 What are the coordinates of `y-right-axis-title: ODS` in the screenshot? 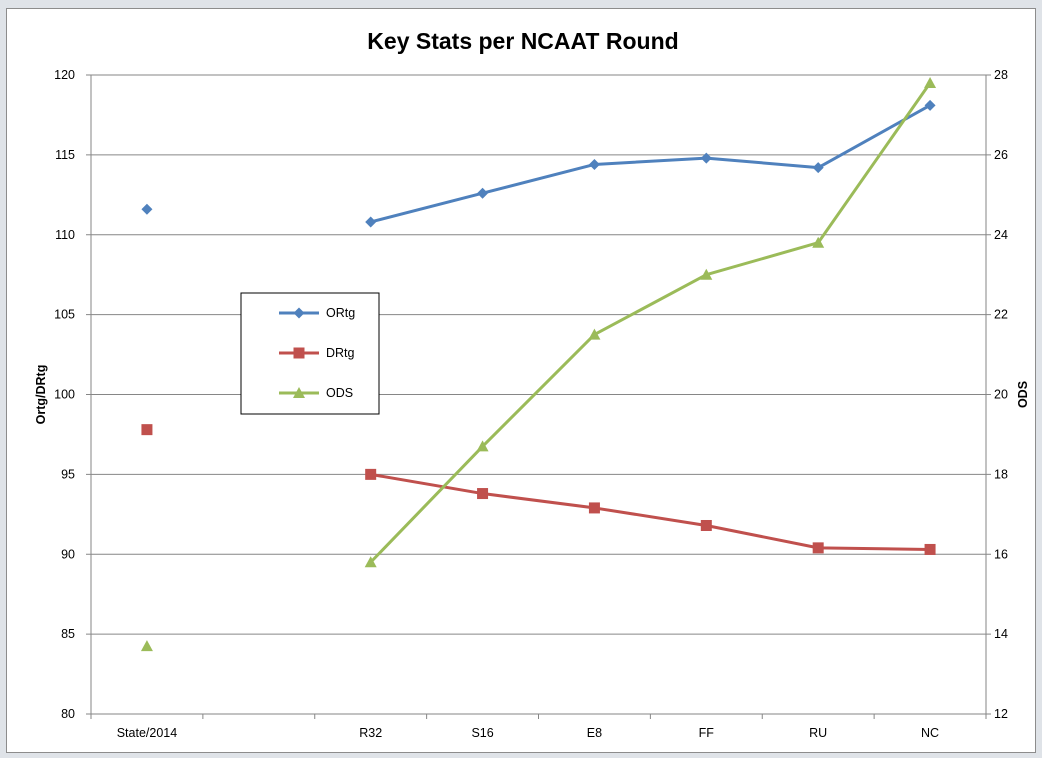 It's located at (1023, 394).